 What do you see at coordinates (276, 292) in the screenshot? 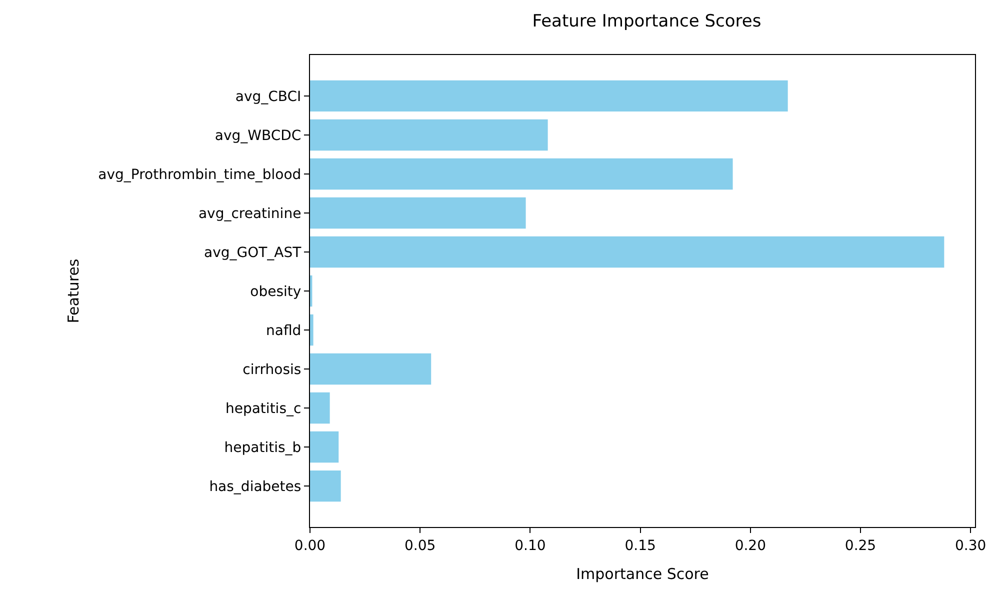
I see `y-tick-label: obesity` at bounding box center [276, 292].